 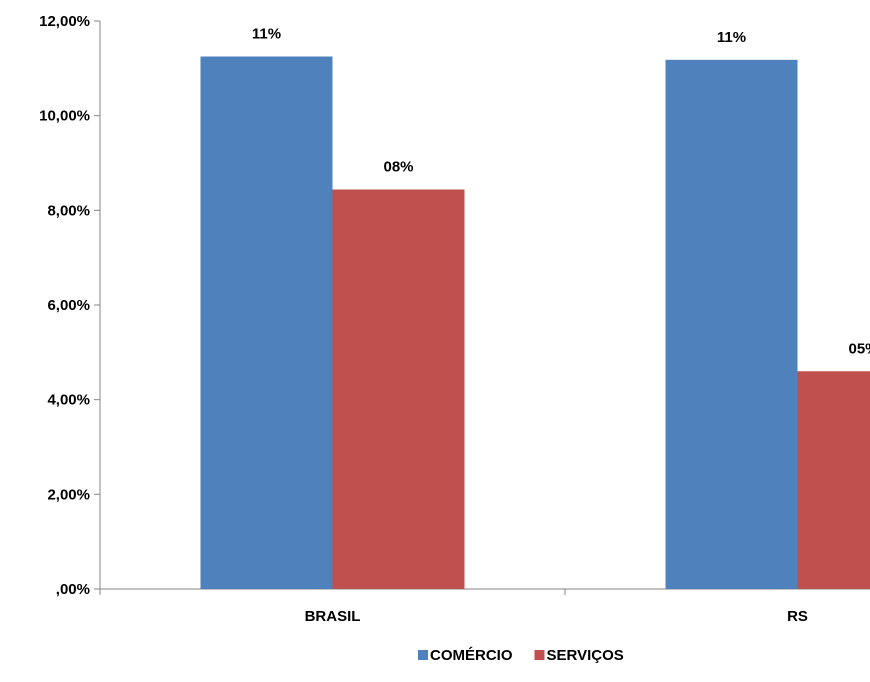 What do you see at coordinates (333, 616) in the screenshot?
I see `x-category-label: BRASIL` at bounding box center [333, 616].